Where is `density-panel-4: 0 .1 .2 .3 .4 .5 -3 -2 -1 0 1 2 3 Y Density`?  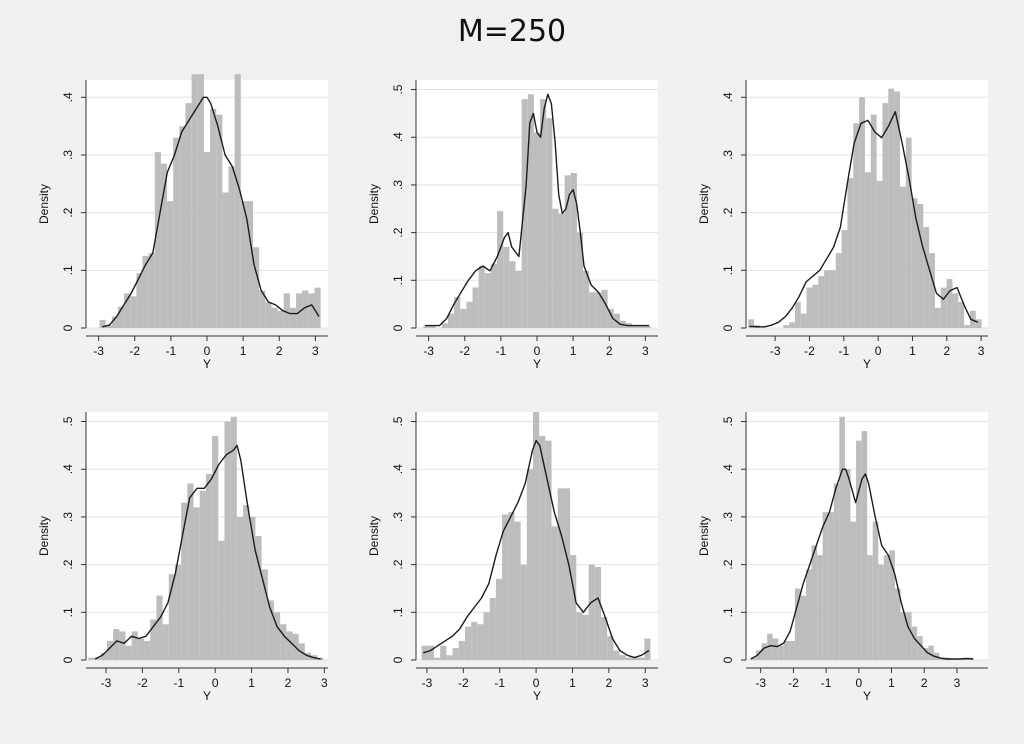
density-panel-4: 0 .1 .2 .3 .4 .5 -3 -2 -1 0 1 2 3 Y Density is located at coordinates (182, 557).